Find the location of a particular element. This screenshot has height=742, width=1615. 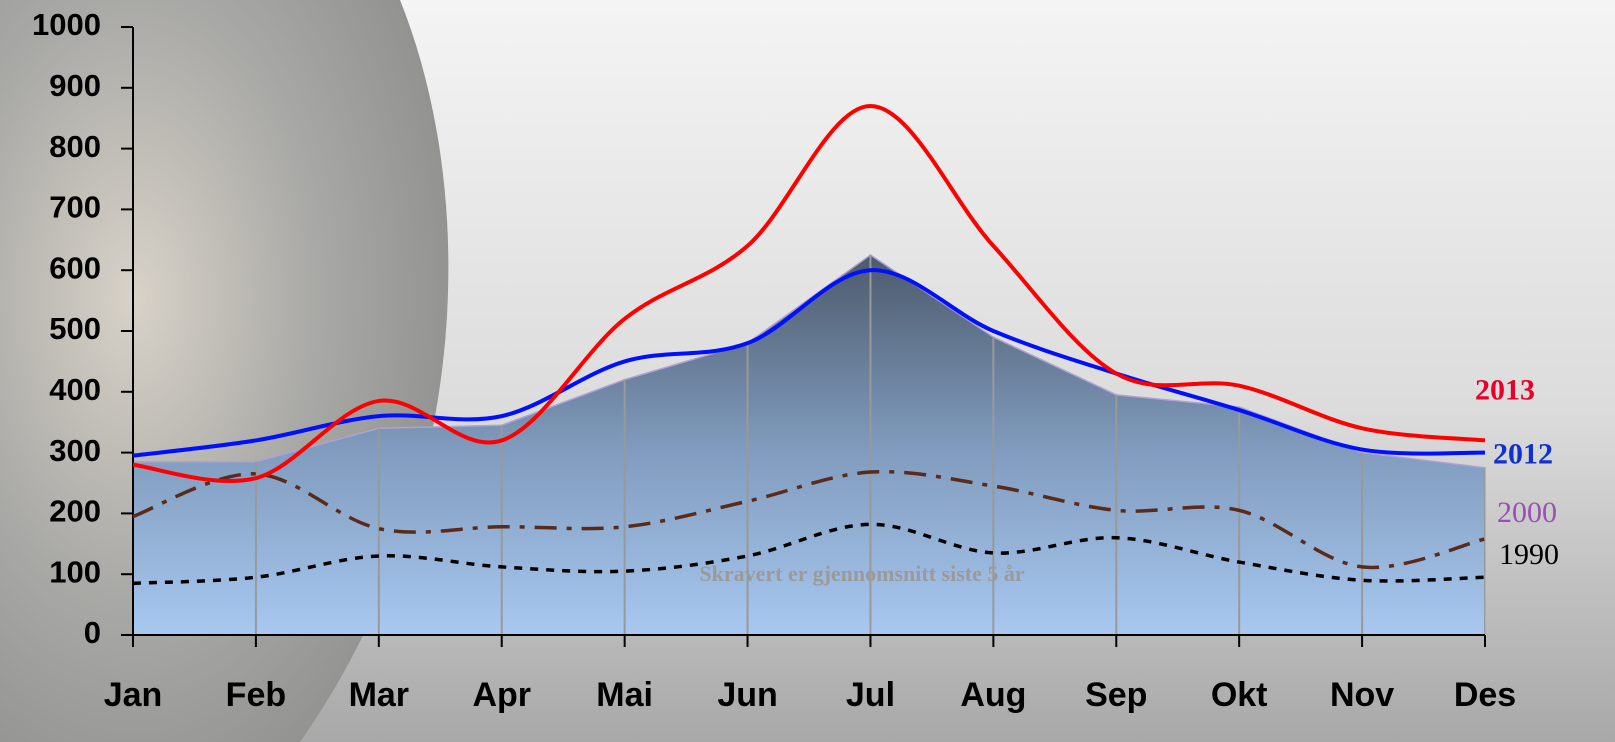

y-tick-label: 600 is located at coordinates (75, 267).